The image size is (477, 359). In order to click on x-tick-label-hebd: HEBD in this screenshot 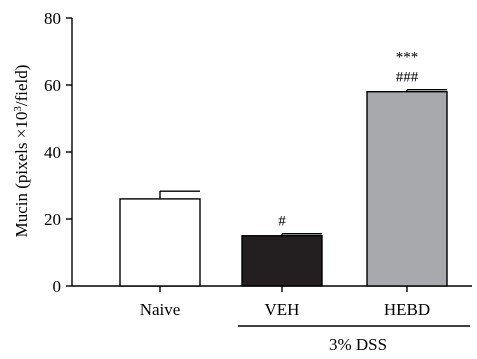, I will do `click(407, 309)`.